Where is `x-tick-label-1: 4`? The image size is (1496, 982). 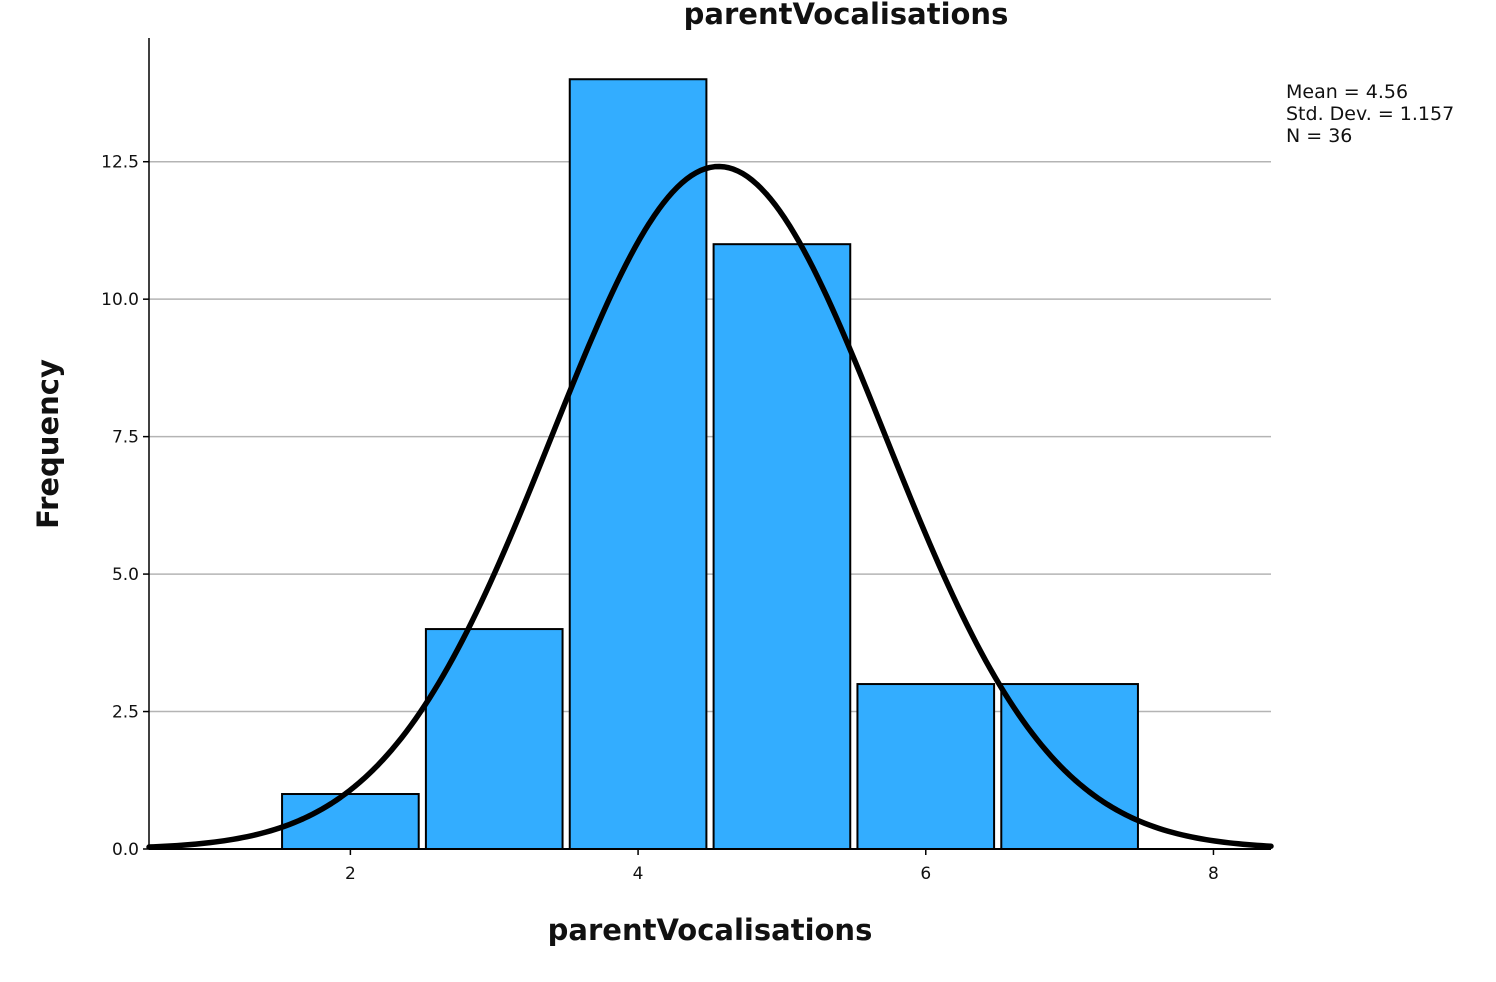 x-tick-label-1: 4 is located at coordinates (638, 874).